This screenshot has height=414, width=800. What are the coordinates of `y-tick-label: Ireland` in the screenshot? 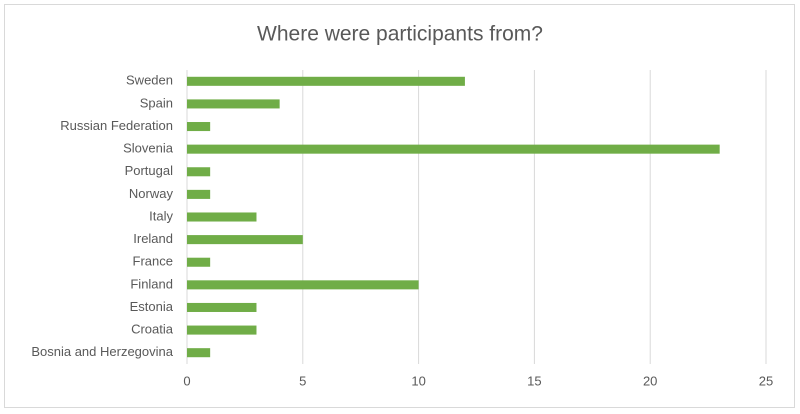 It's located at (153, 238).